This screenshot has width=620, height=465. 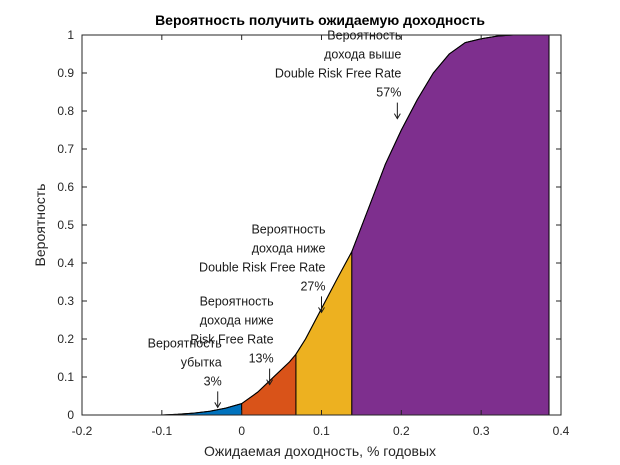 What do you see at coordinates (65, 73) in the screenshot?
I see `y-tick-label: 0.9` at bounding box center [65, 73].